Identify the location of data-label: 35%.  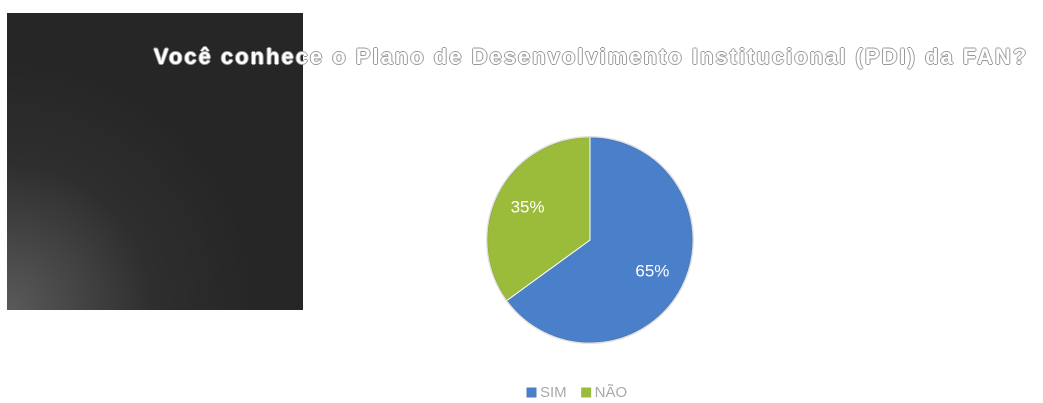
(528, 207).